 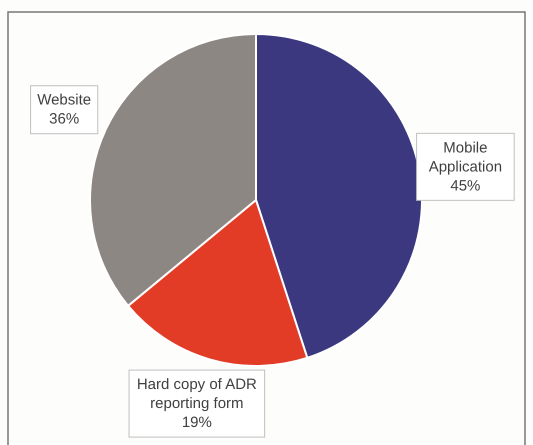 I want to click on data-label: 36%, so click(x=64, y=119).